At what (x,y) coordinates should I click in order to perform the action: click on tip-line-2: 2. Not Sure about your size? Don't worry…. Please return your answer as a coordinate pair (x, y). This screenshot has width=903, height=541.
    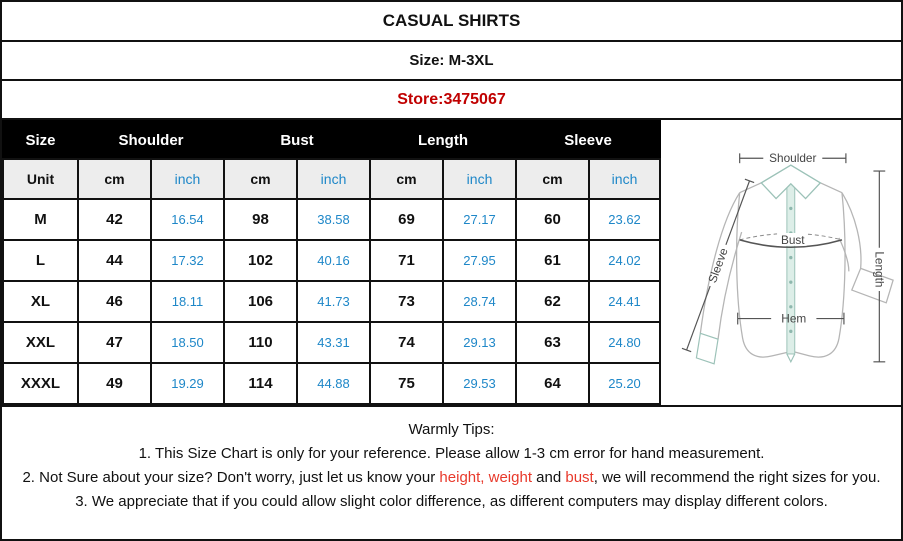
    Looking at the image, I should click on (451, 478).